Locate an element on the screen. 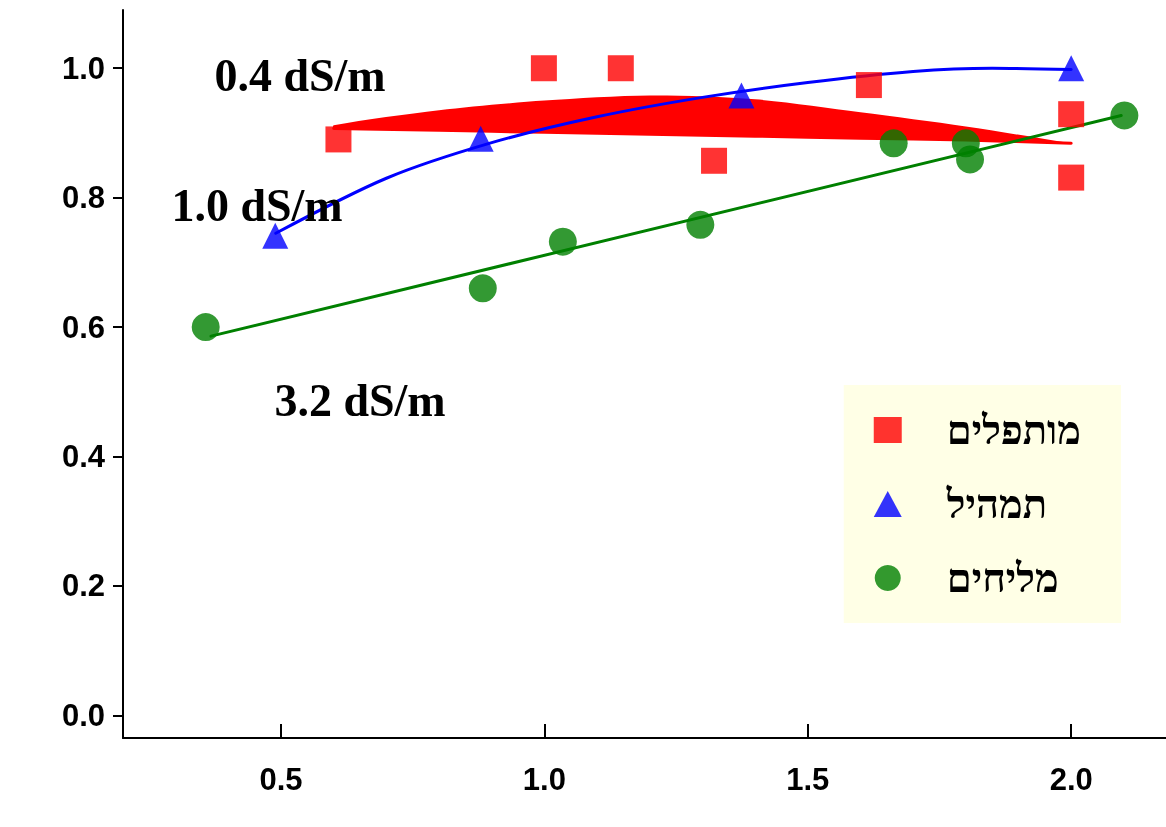  legend-label: מותפלים is located at coordinates (1014, 430).